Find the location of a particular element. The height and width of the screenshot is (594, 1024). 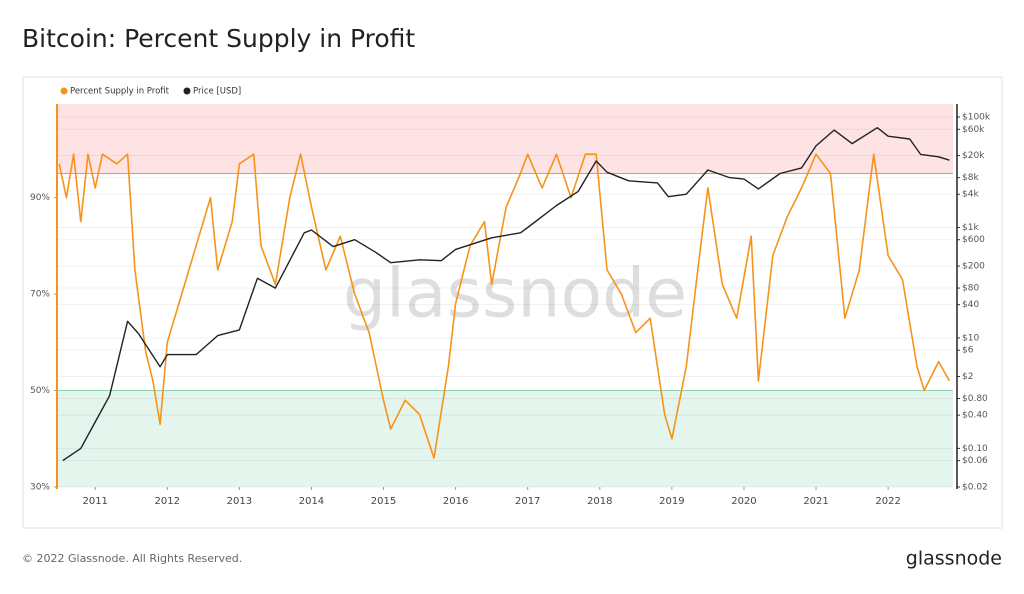

y2-tick-label: $80 is located at coordinates (970, 289).